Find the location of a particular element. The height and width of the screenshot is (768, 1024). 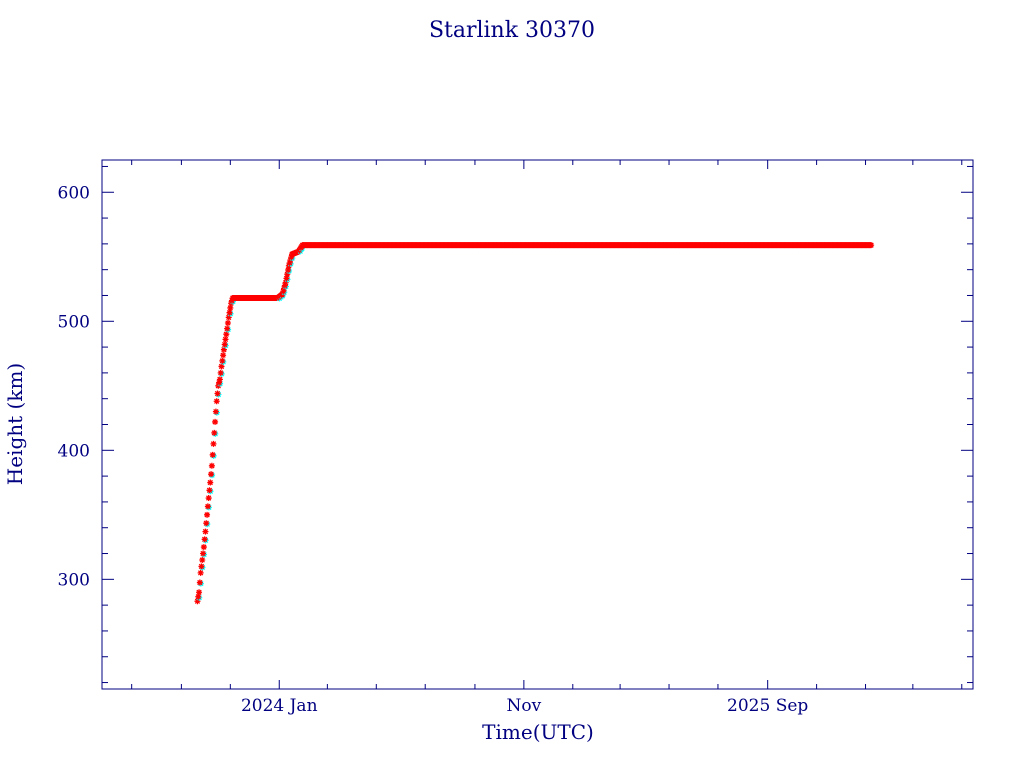

x-tick-label: Nov is located at coordinates (524, 706).